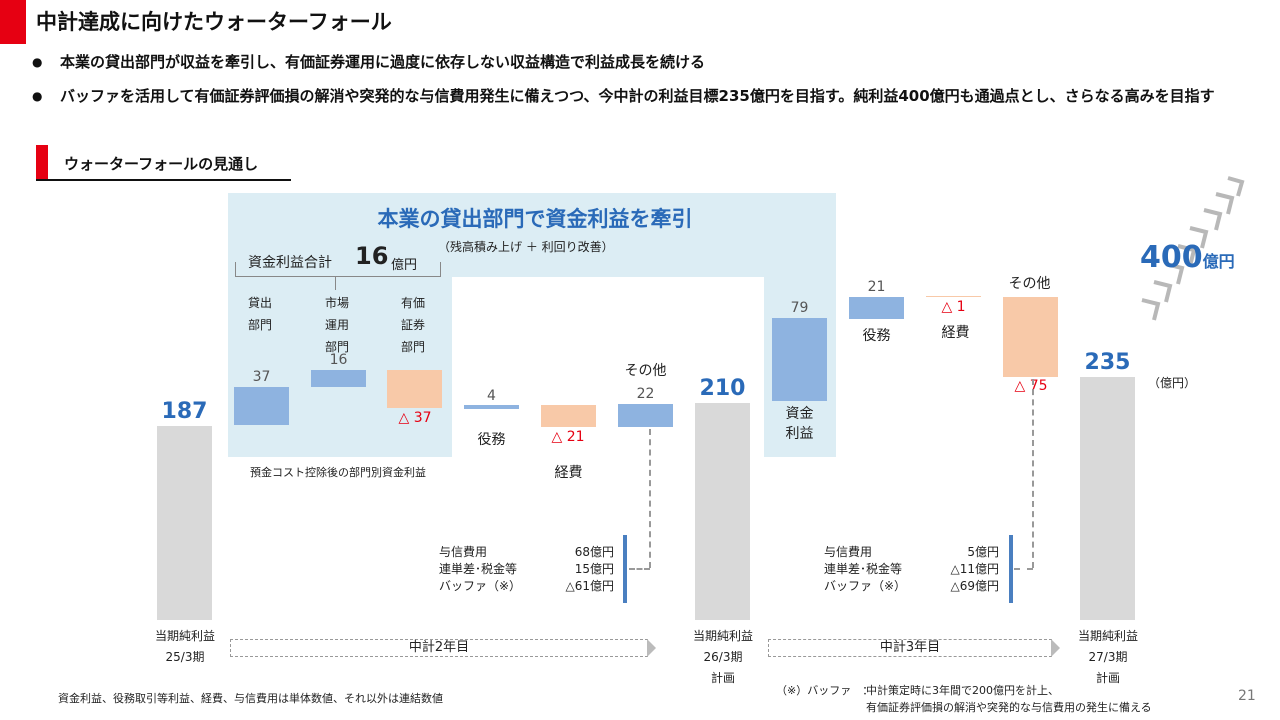 Image resolution: width=1280 pixels, height=720 pixels. I want to click on value-expenses-1: △ 21, so click(568, 437).